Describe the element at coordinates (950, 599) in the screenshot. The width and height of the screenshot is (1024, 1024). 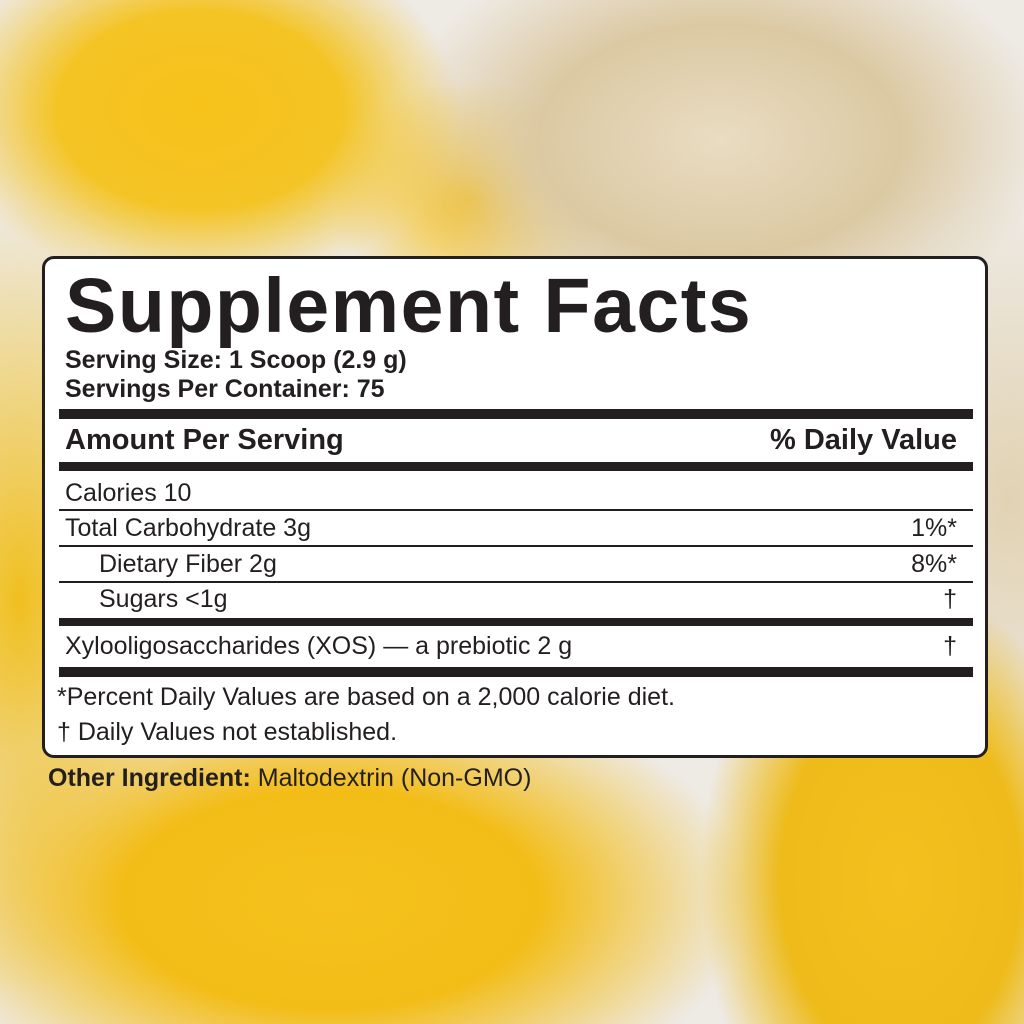
I see `row-sugars-dv: †` at that location.